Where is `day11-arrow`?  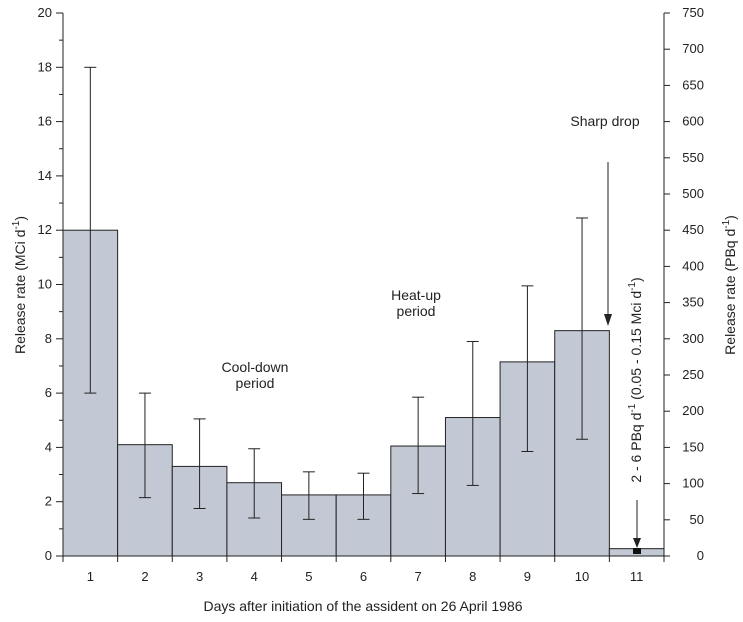 day11-arrow is located at coordinates (637, 527).